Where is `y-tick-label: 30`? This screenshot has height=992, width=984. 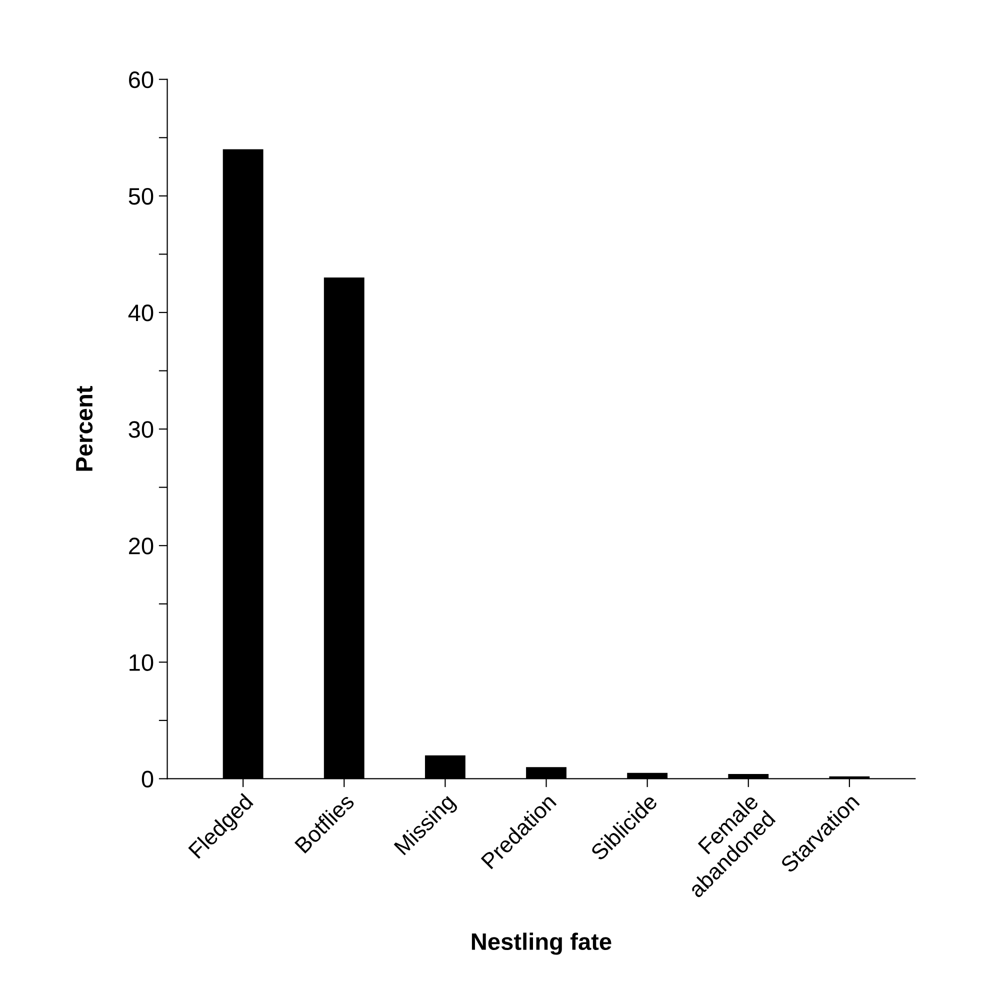 y-tick-label: 30 is located at coordinates (141, 429).